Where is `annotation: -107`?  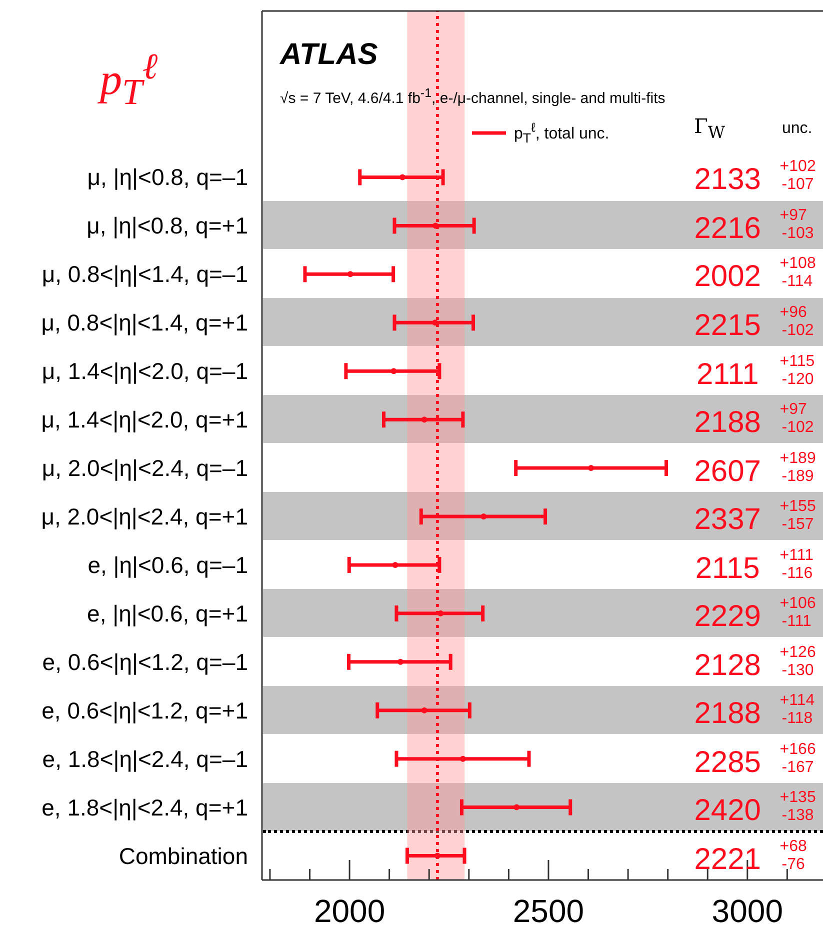 annotation: -107 is located at coordinates (798, 185).